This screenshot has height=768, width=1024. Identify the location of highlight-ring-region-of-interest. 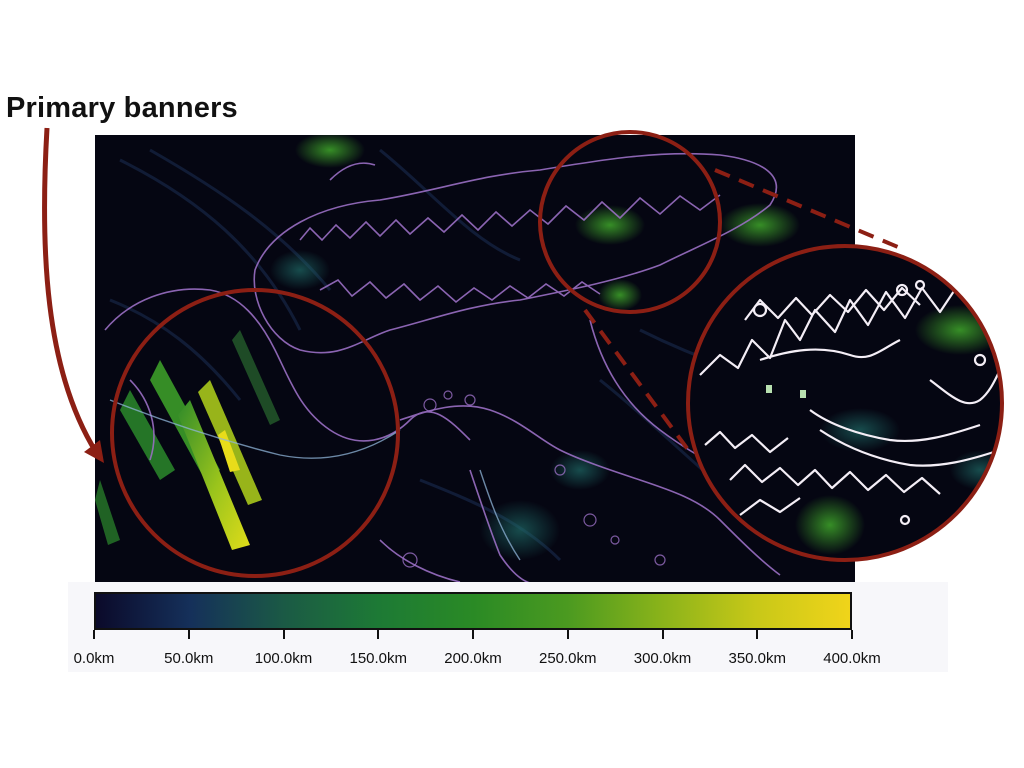
(630, 222).